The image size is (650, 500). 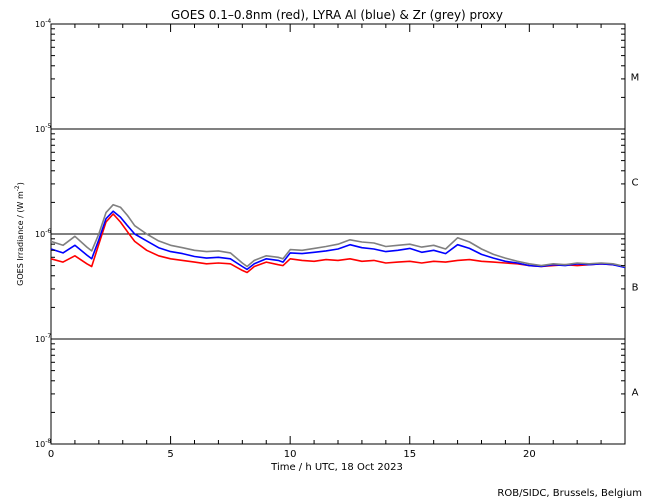 I want to click on y-axis-label-sup: -2, so click(x=17, y=188).